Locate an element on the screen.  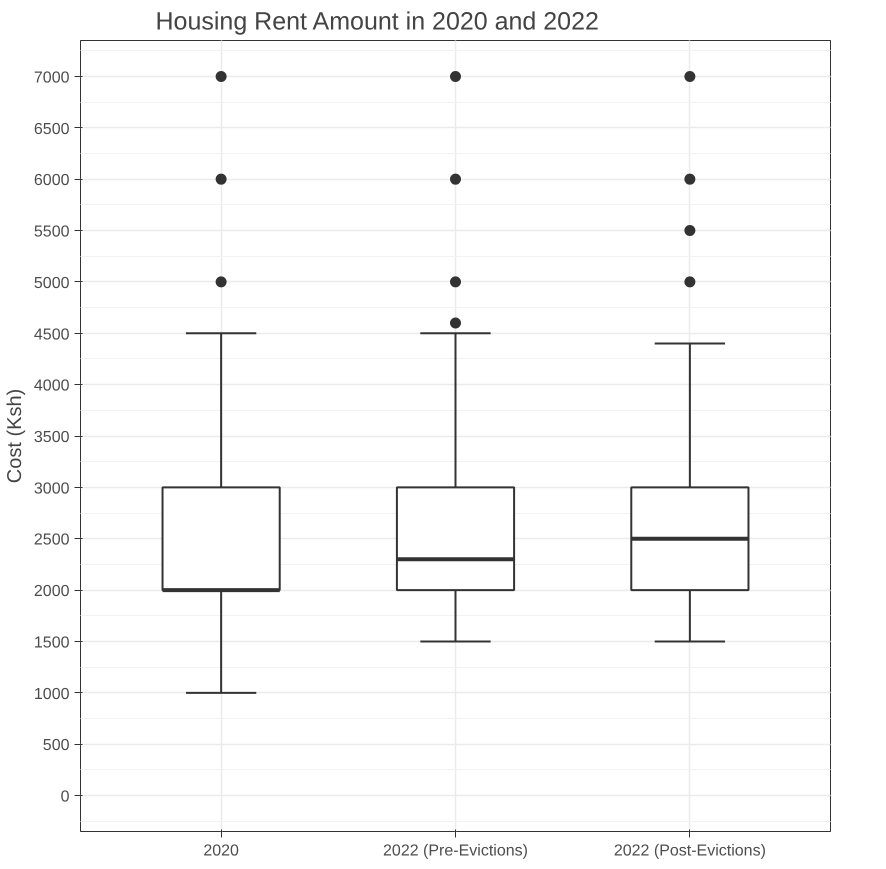
y-tick-label: 6500 is located at coordinates (52, 129).